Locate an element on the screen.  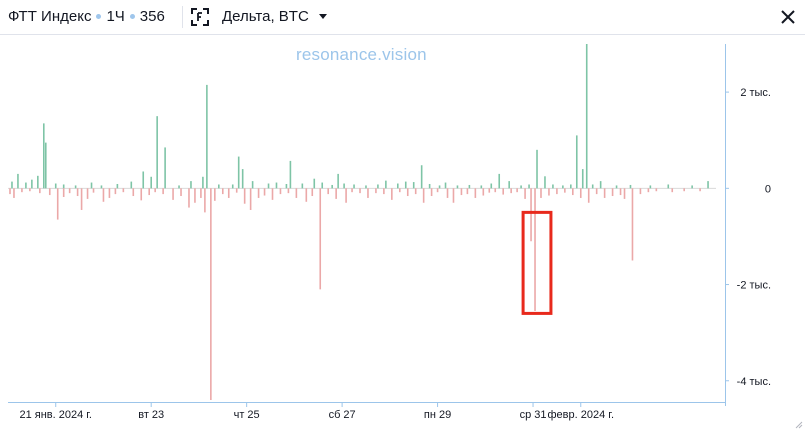
watermark: resonance.vision is located at coordinates (361, 54).